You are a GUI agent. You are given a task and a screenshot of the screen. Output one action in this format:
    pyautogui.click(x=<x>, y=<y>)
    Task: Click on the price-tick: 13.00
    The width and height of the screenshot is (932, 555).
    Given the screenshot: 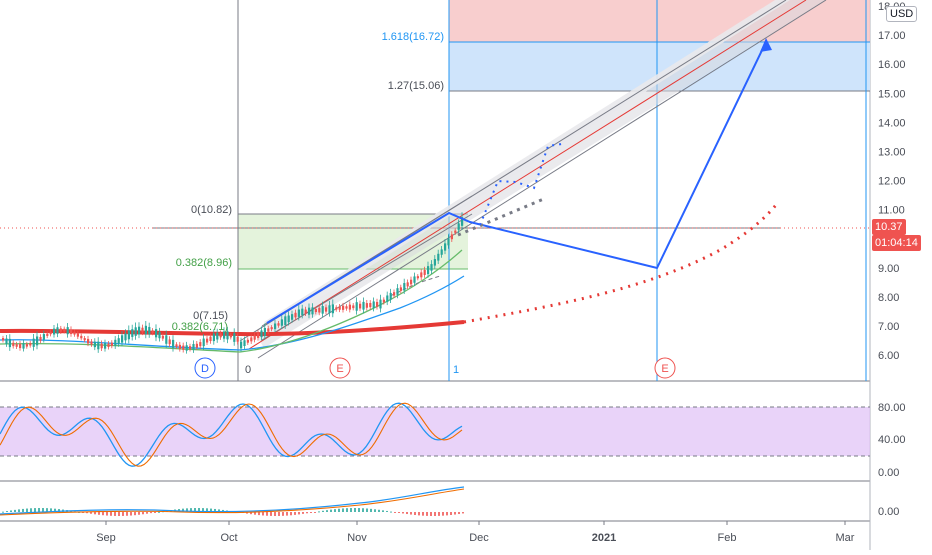 What is the action you would take?
    pyautogui.click(x=892, y=153)
    